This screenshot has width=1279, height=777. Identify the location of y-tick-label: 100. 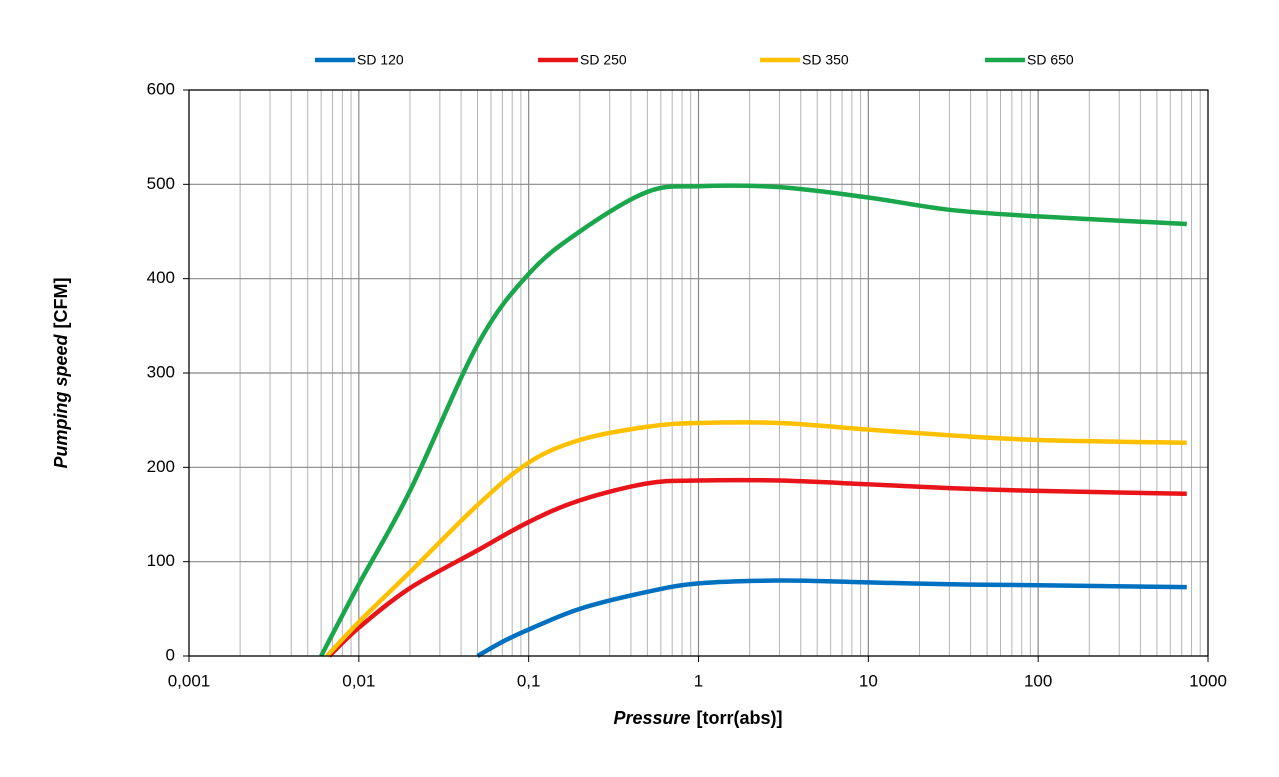
(161, 560).